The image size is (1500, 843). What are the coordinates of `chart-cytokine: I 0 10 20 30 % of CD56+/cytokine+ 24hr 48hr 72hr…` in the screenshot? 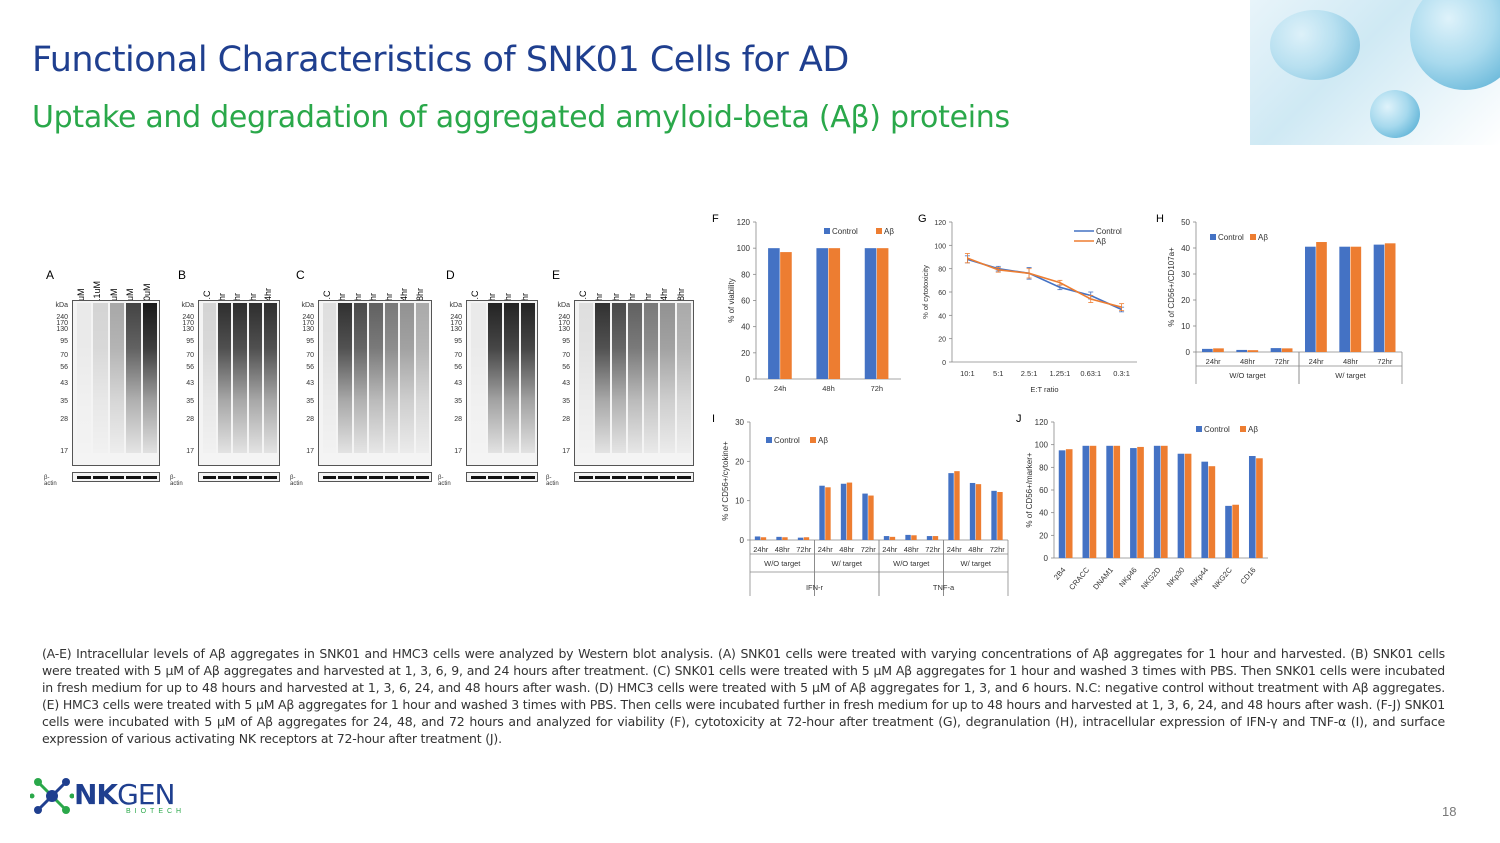 It's located at (866, 512).